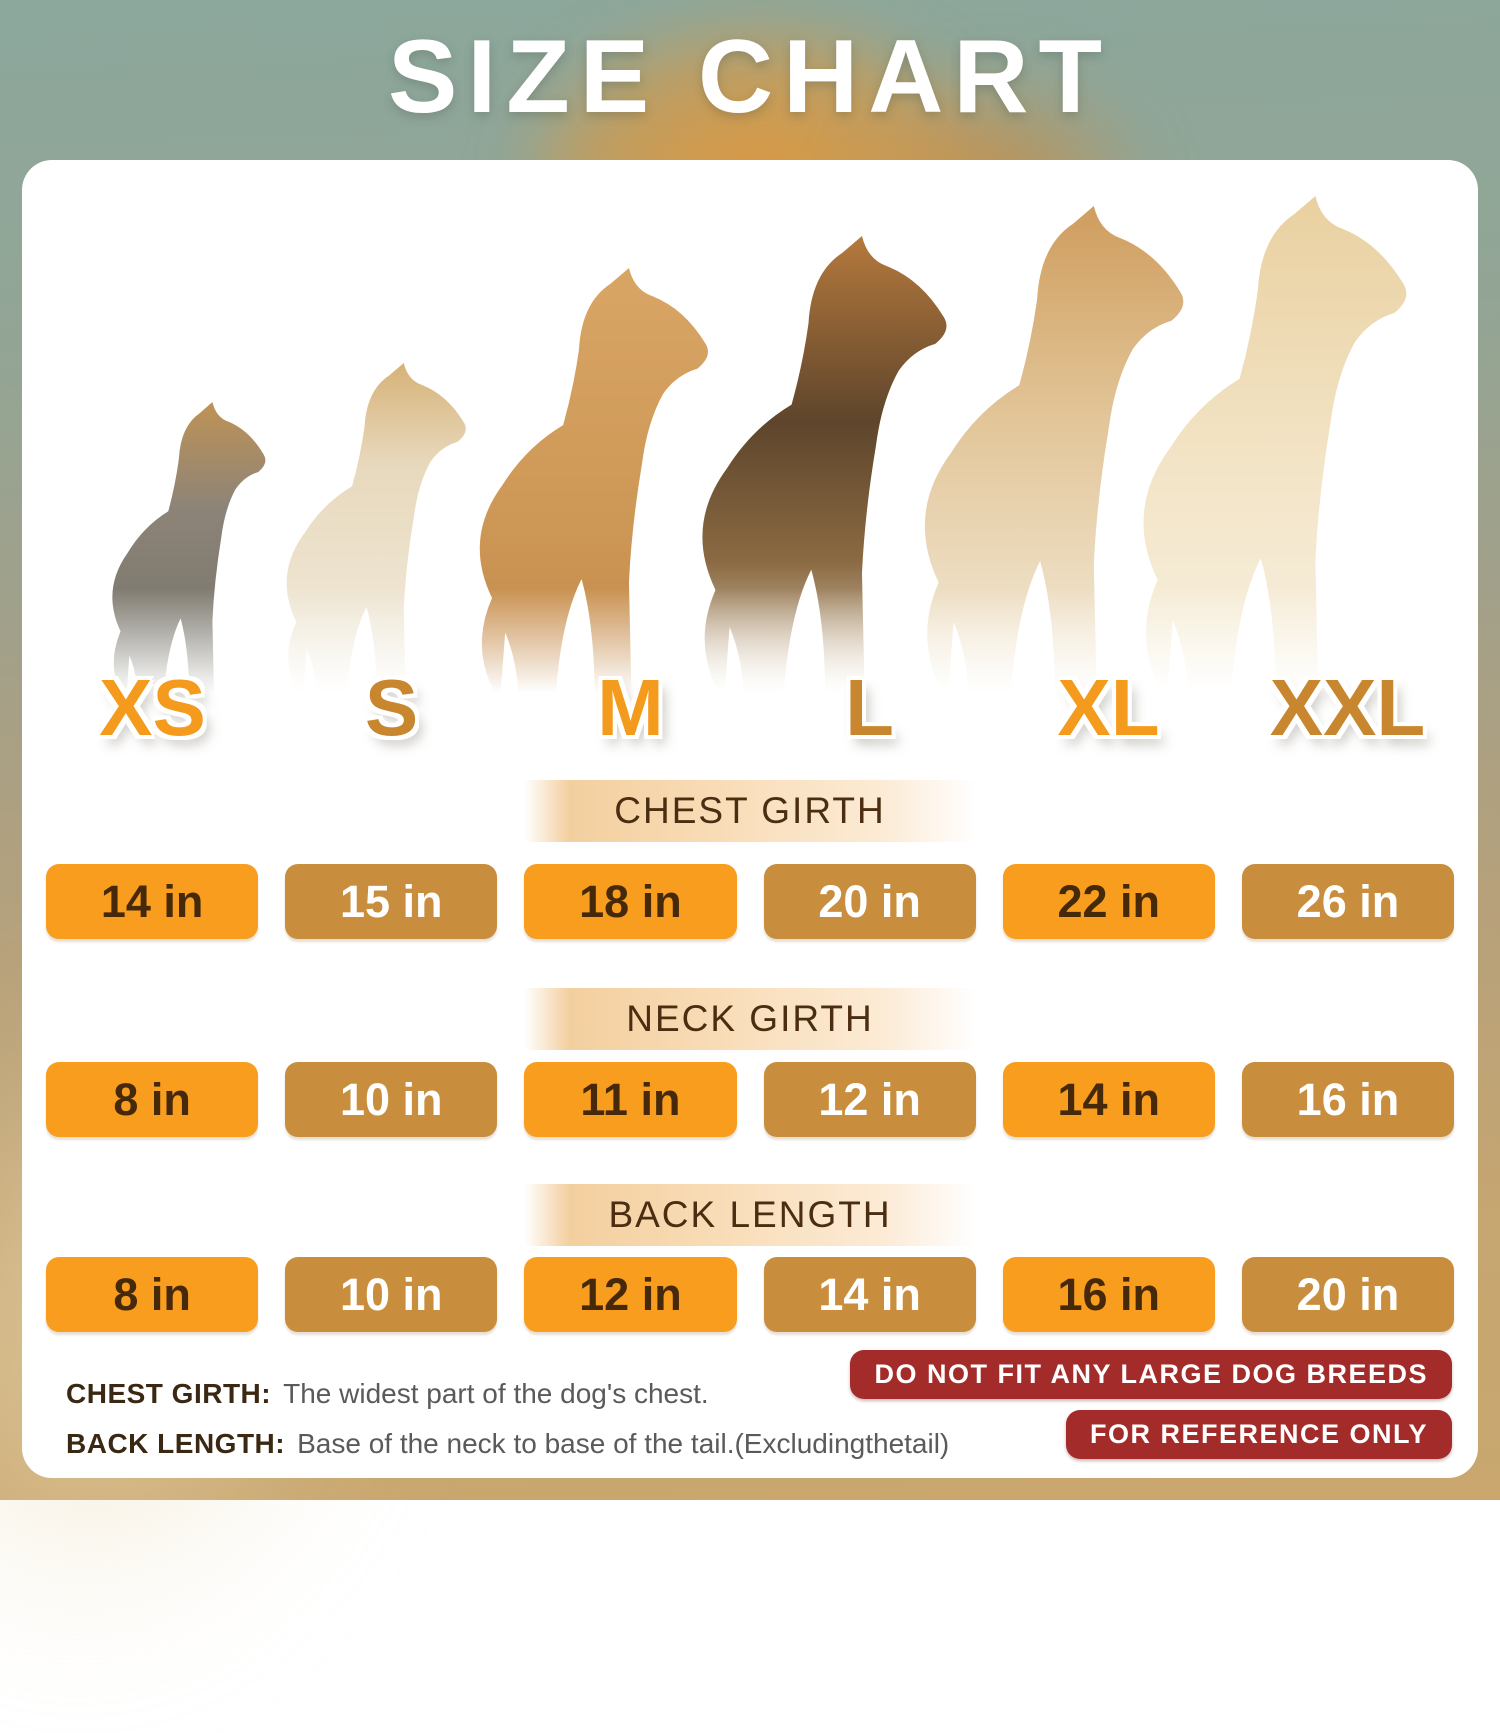  What do you see at coordinates (176, 1443) in the screenshot?
I see `back-length-footnote-label: BACK LENGTH:` at bounding box center [176, 1443].